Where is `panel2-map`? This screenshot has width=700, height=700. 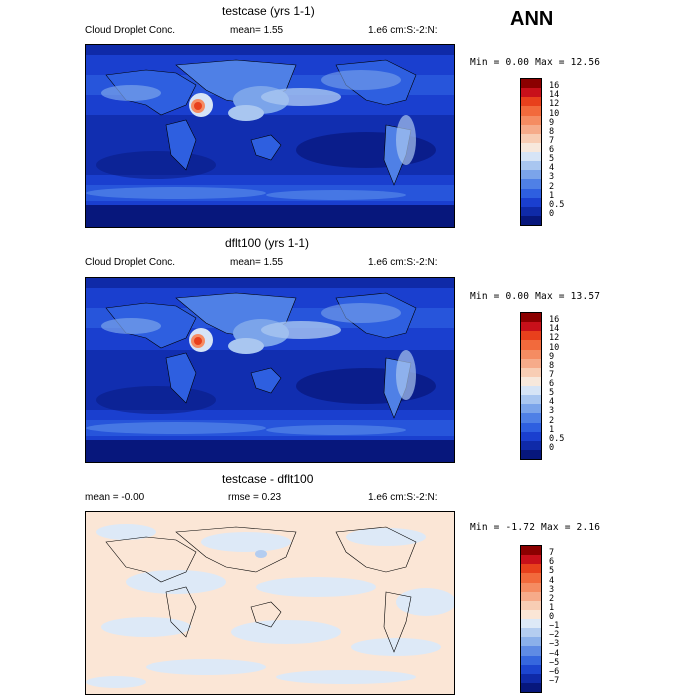
panel2-map is located at coordinates (270, 370).